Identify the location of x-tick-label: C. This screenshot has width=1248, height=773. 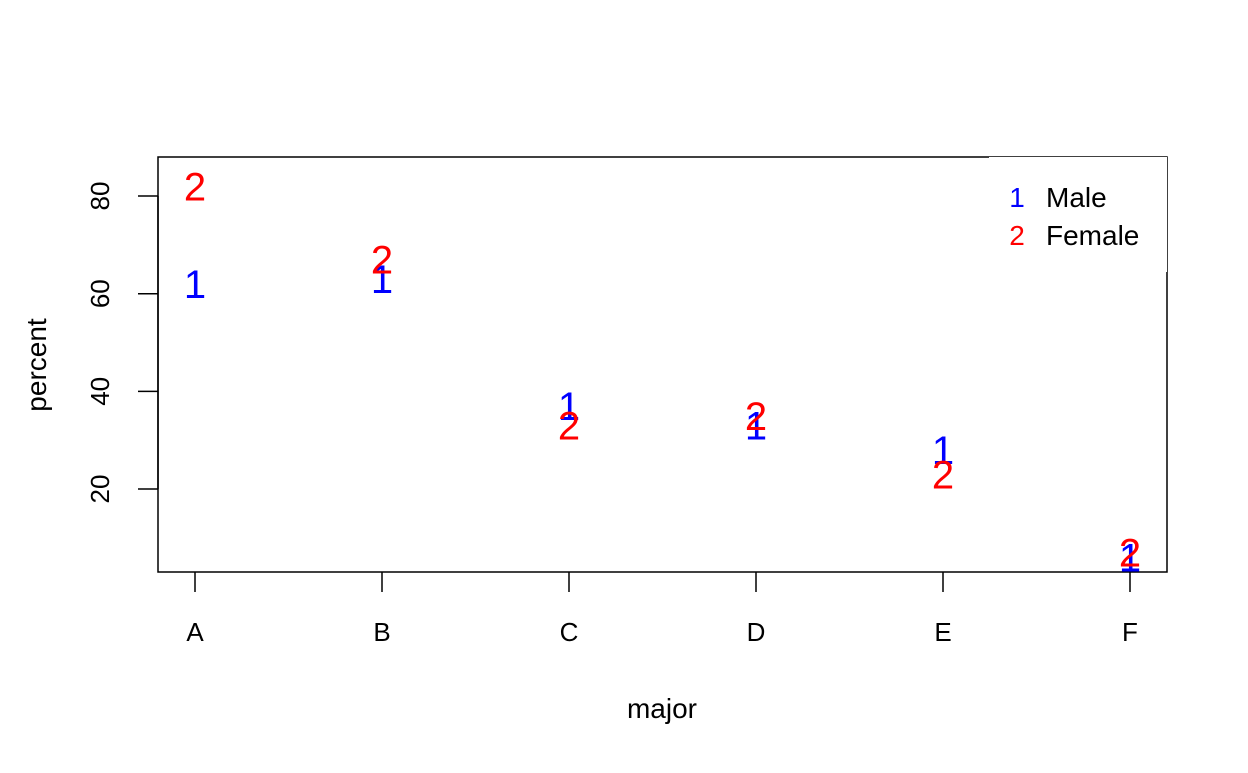
(569, 632).